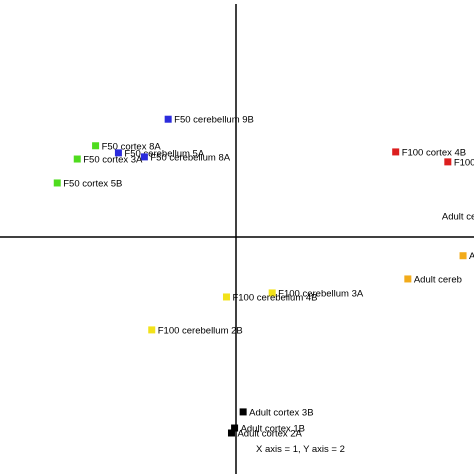  Describe the element at coordinates (200, 330) in the screenshot. I see `point-label-f100-cerebellum-2b: F100 cerebellum 2B` at that location.